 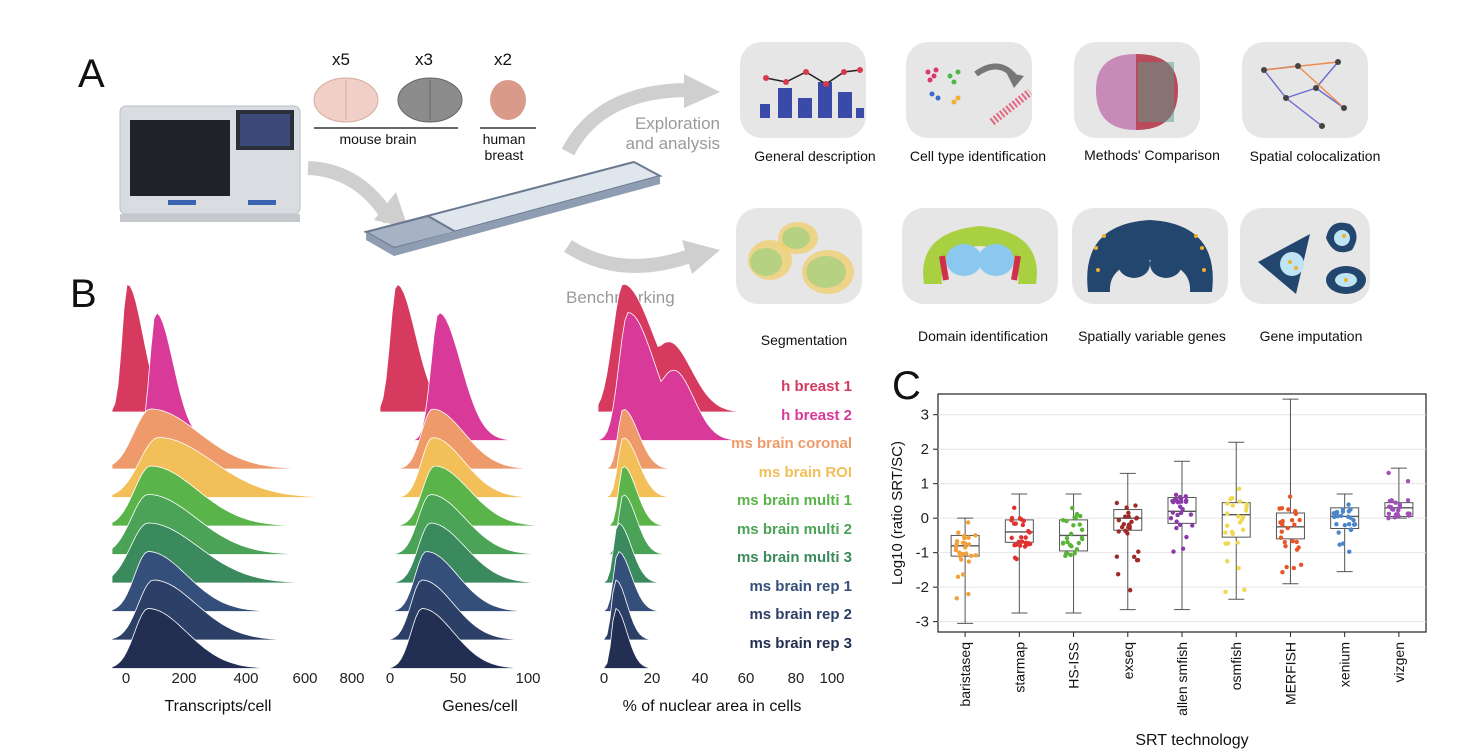 What do you see at coordinates (1182, 679) in the screenshot?
I see `x-tick-label: allen smfish` at bounding box center [1182, 679].